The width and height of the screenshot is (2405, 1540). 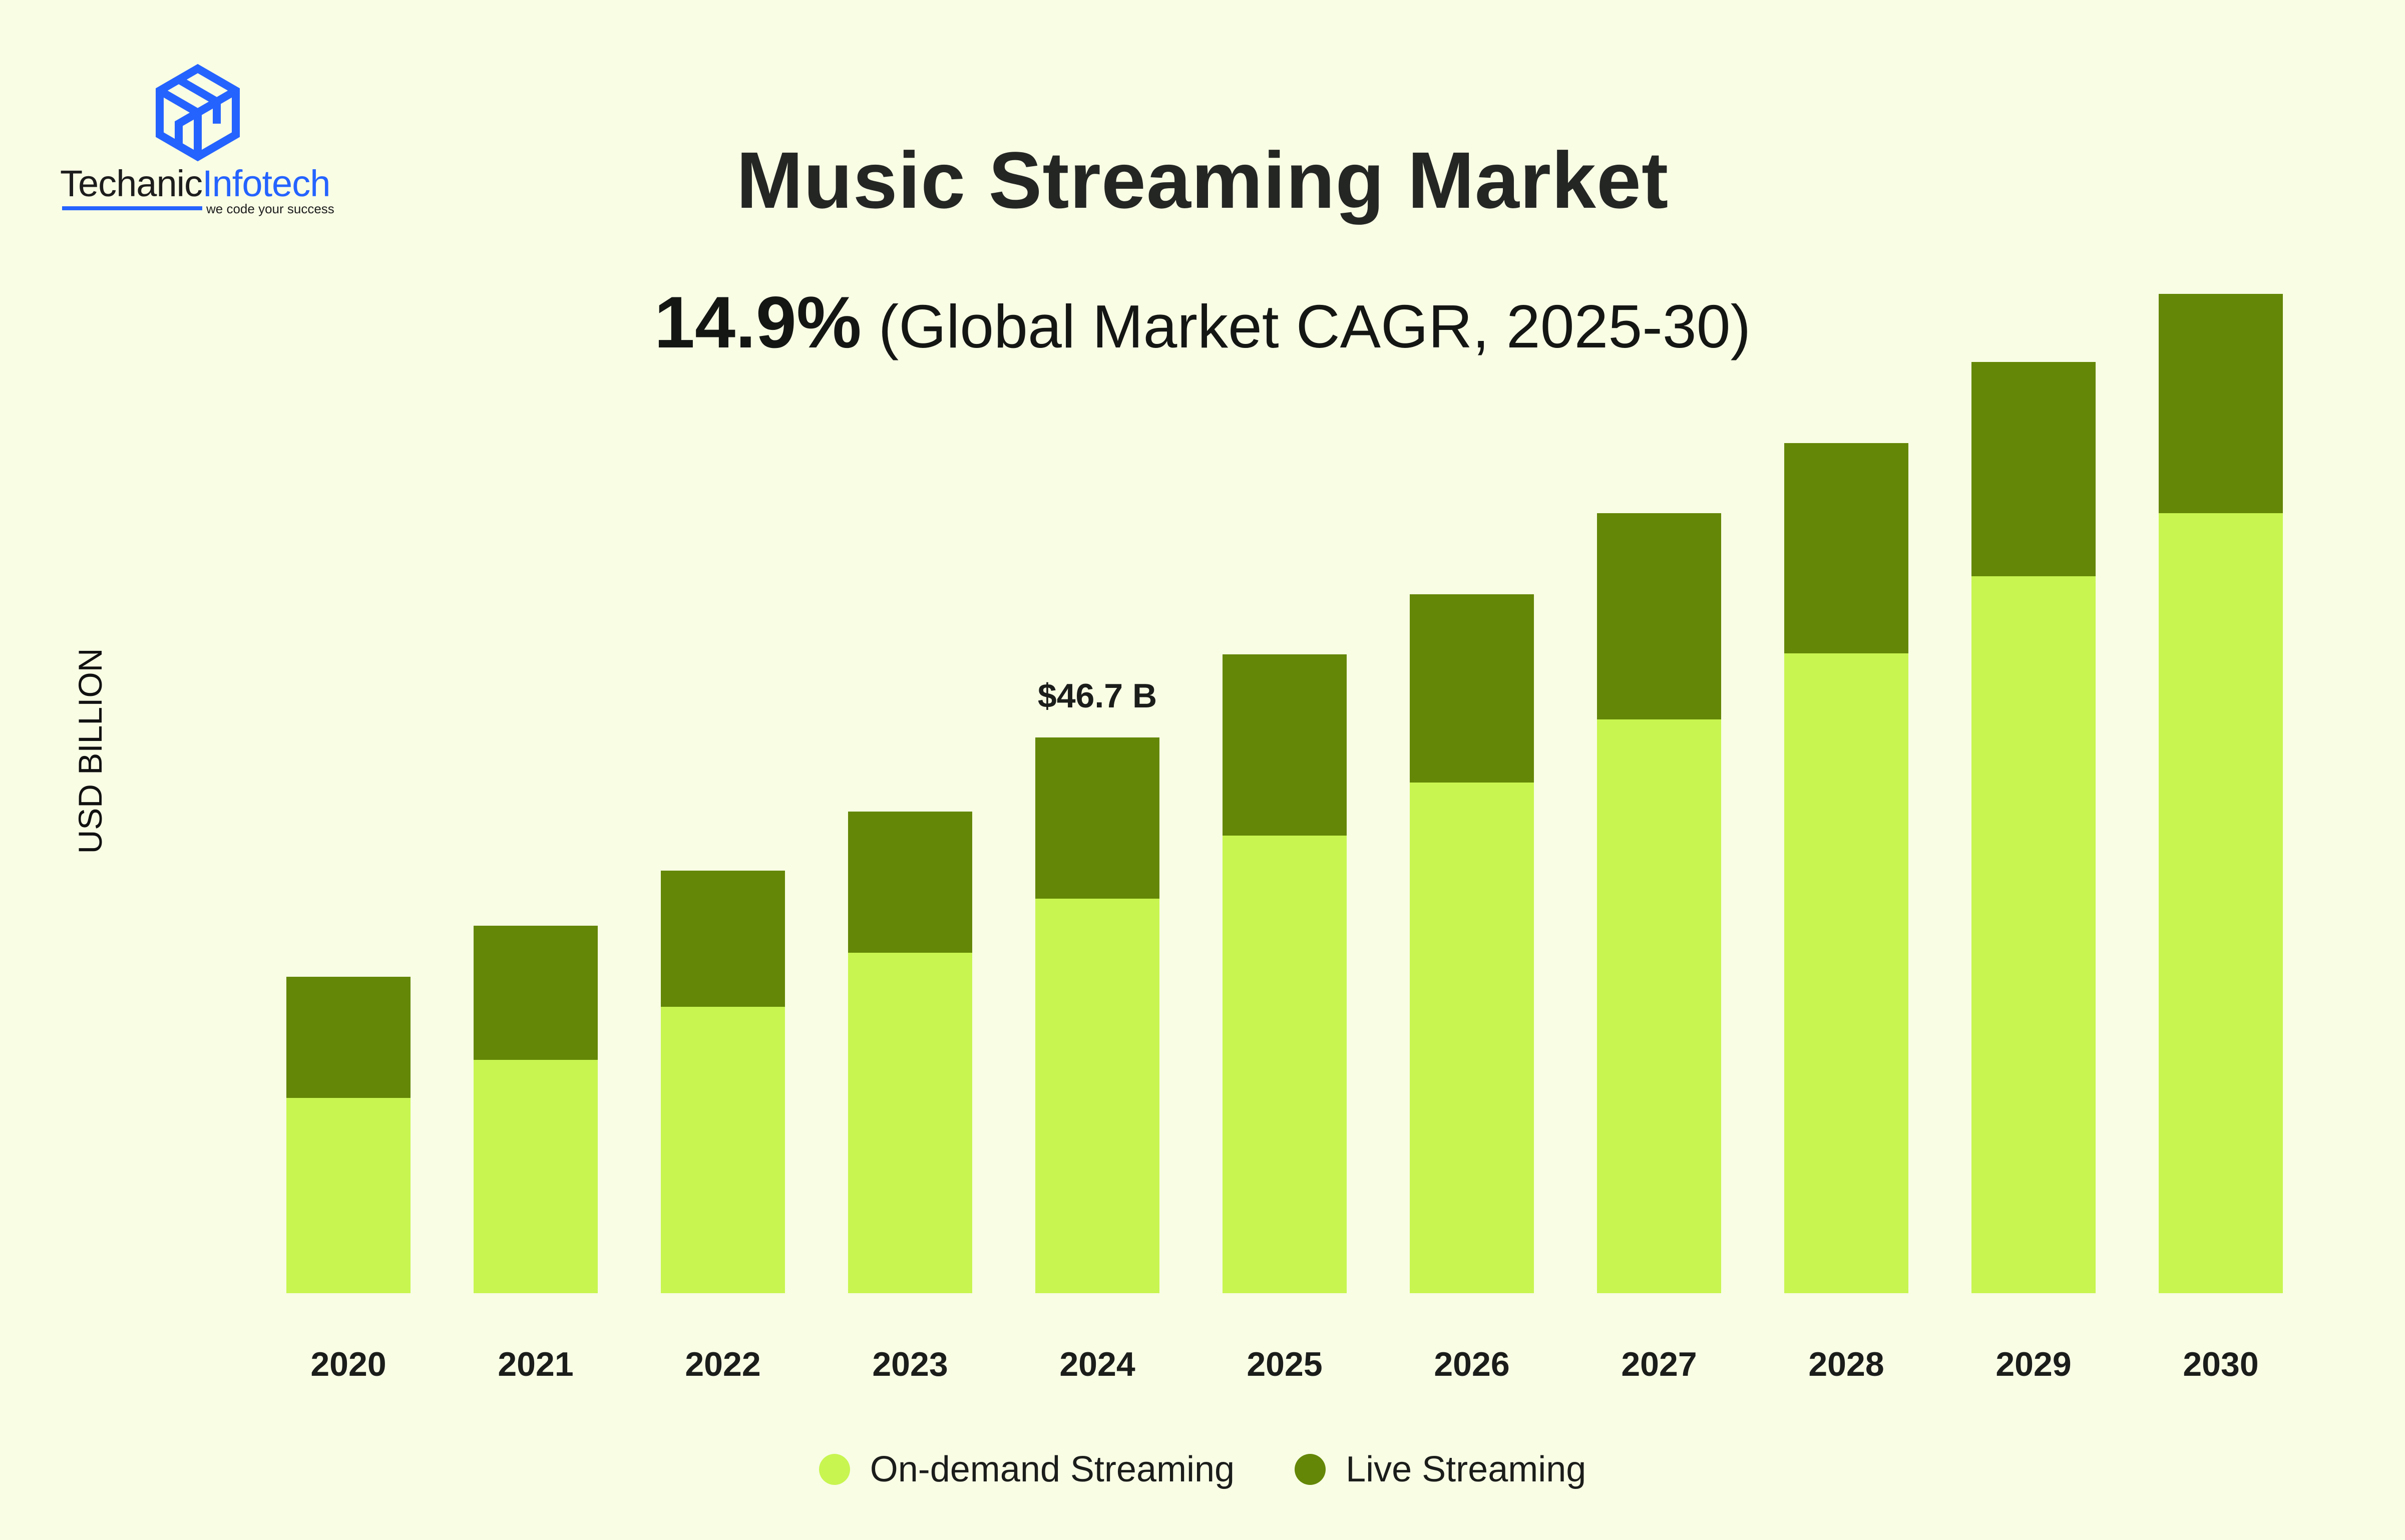 I want to click on x-tick-label-2022: 2022, so click(x=723, y=1364).